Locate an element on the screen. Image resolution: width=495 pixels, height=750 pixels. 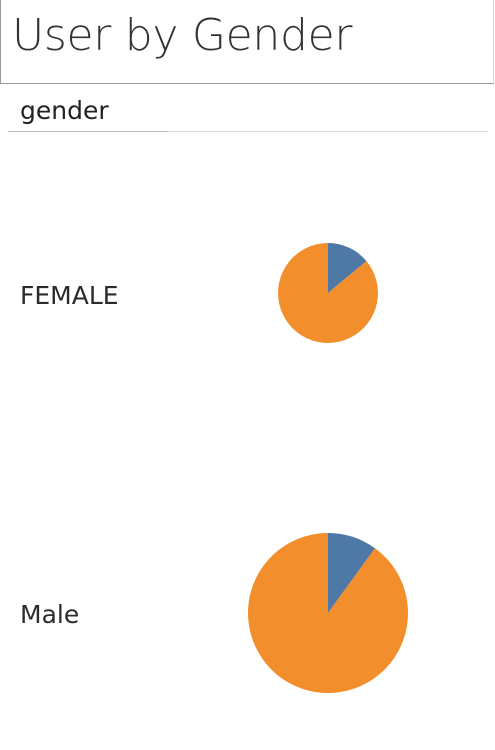
title-panel: User by Gender is located at coordinates (247, 42).